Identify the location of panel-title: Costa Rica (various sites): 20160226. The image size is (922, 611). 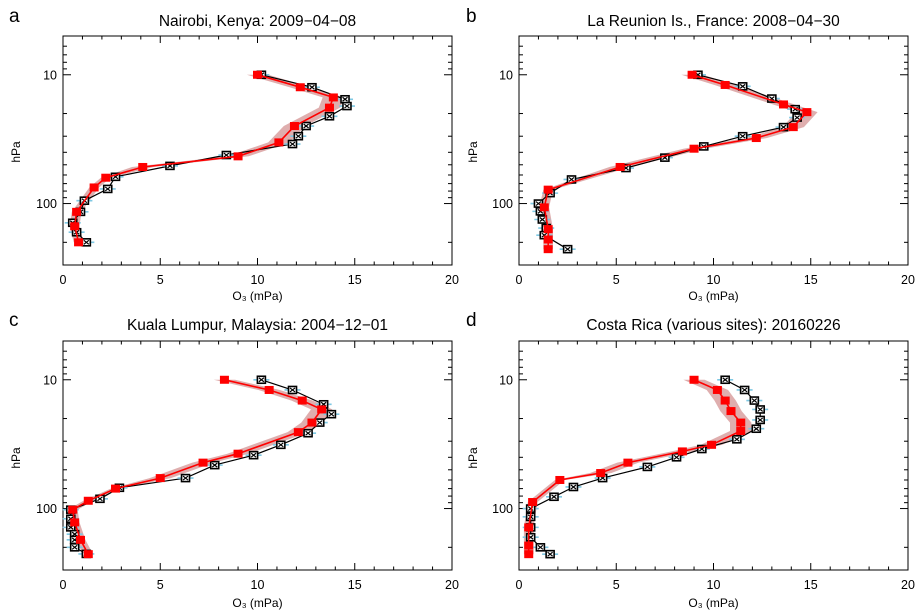
(713, 325).